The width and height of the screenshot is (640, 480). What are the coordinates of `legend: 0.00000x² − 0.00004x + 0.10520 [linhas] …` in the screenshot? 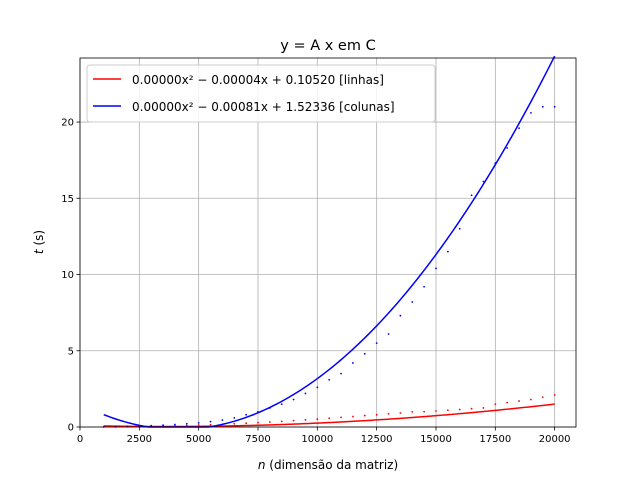 It's located at (261, 93).